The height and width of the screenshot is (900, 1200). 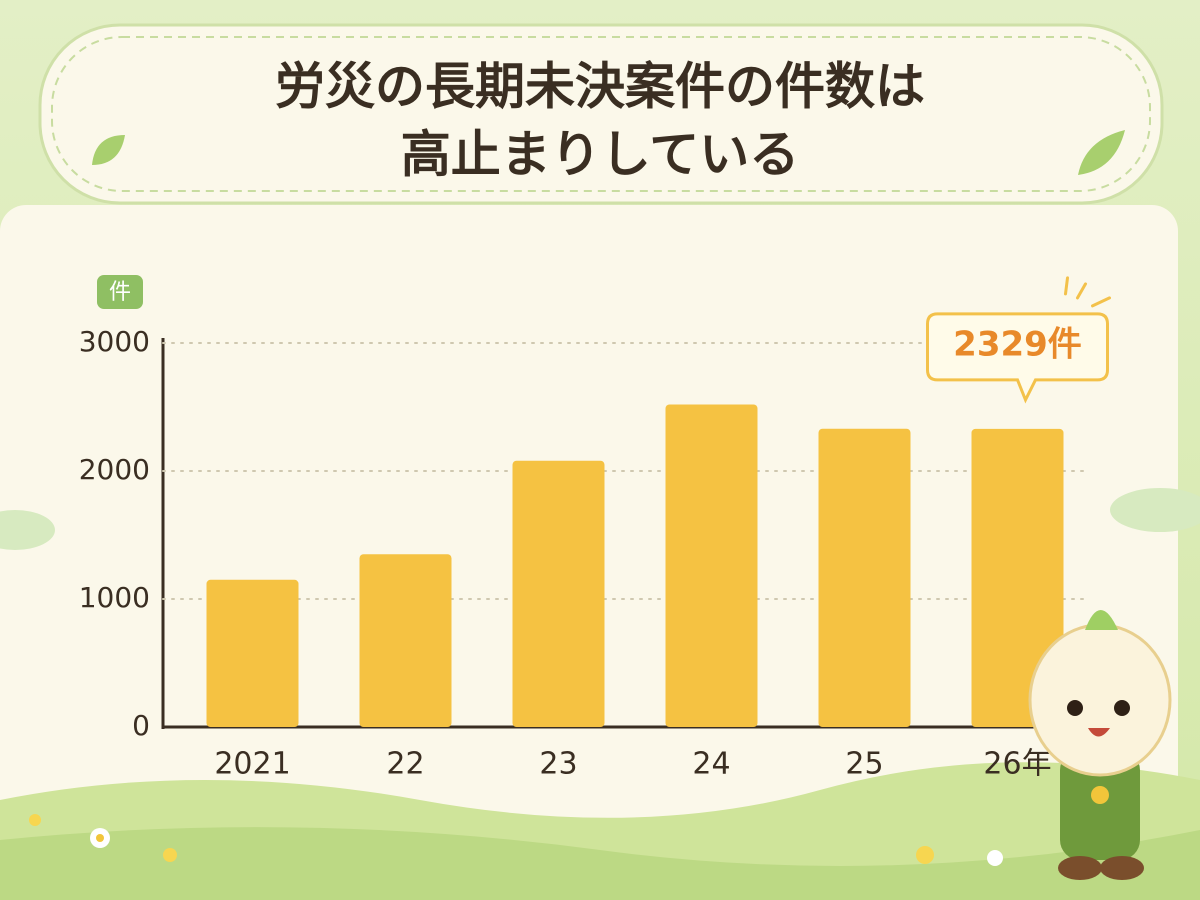 I want to click on x-tick-label: 25, so click(x=864, y=764).